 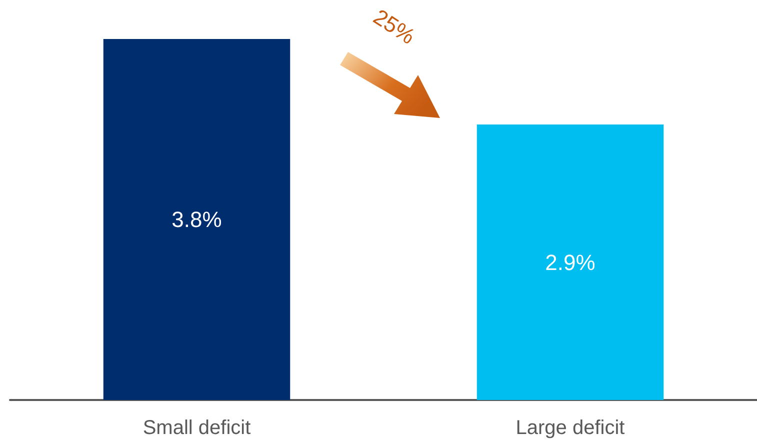 I want to click on annotation: 25%, so click(x=394, y=27).